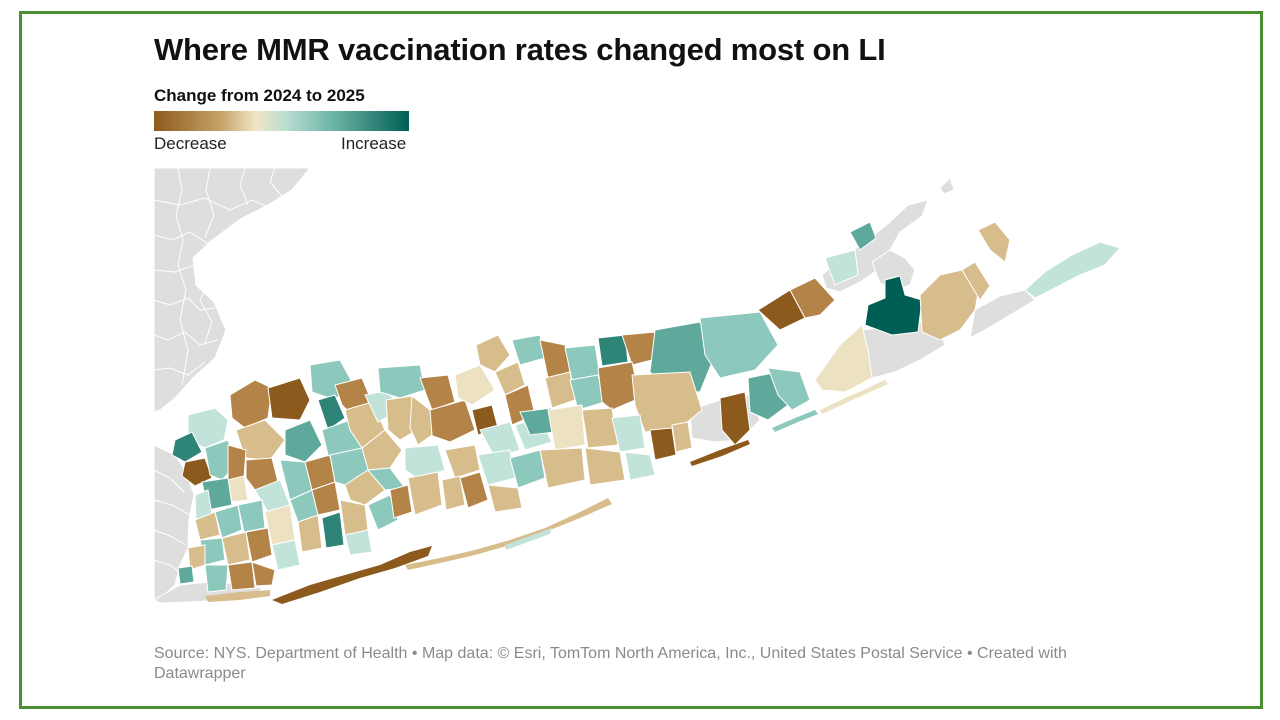 Image resolution: width=1280 pixels, height=720 pixels. I want to click on nyc-borough-lines, so click(218, 277).